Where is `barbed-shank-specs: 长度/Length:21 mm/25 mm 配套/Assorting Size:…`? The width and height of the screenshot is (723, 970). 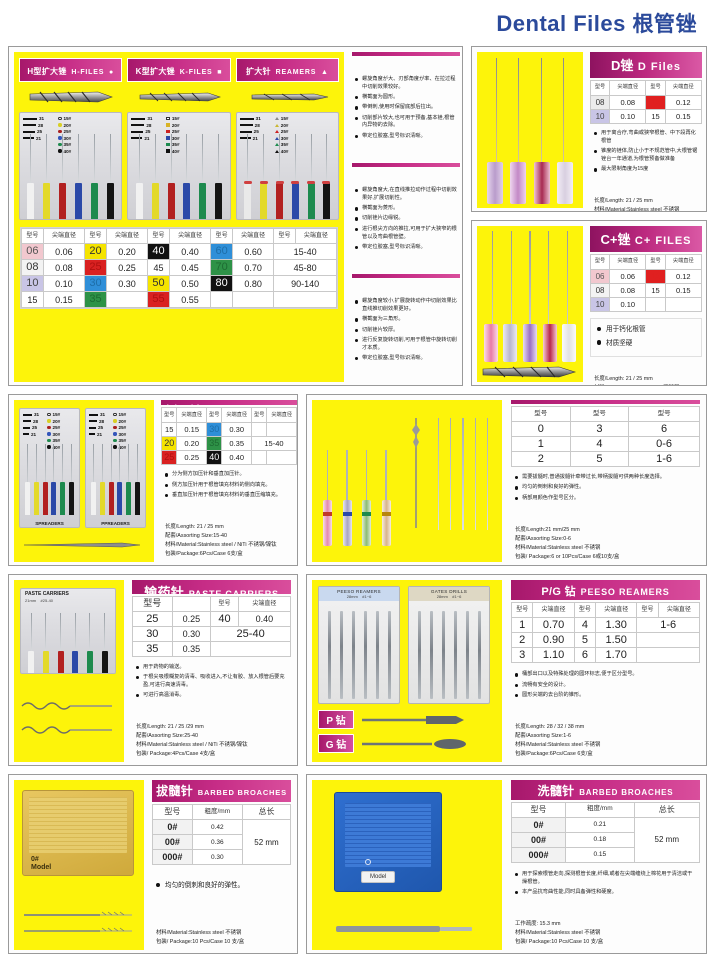 barbed-shank-specs: 长度/Length:21 mm/25 mm 配套/Assorting Size:… is located at coordinates (605, 544).